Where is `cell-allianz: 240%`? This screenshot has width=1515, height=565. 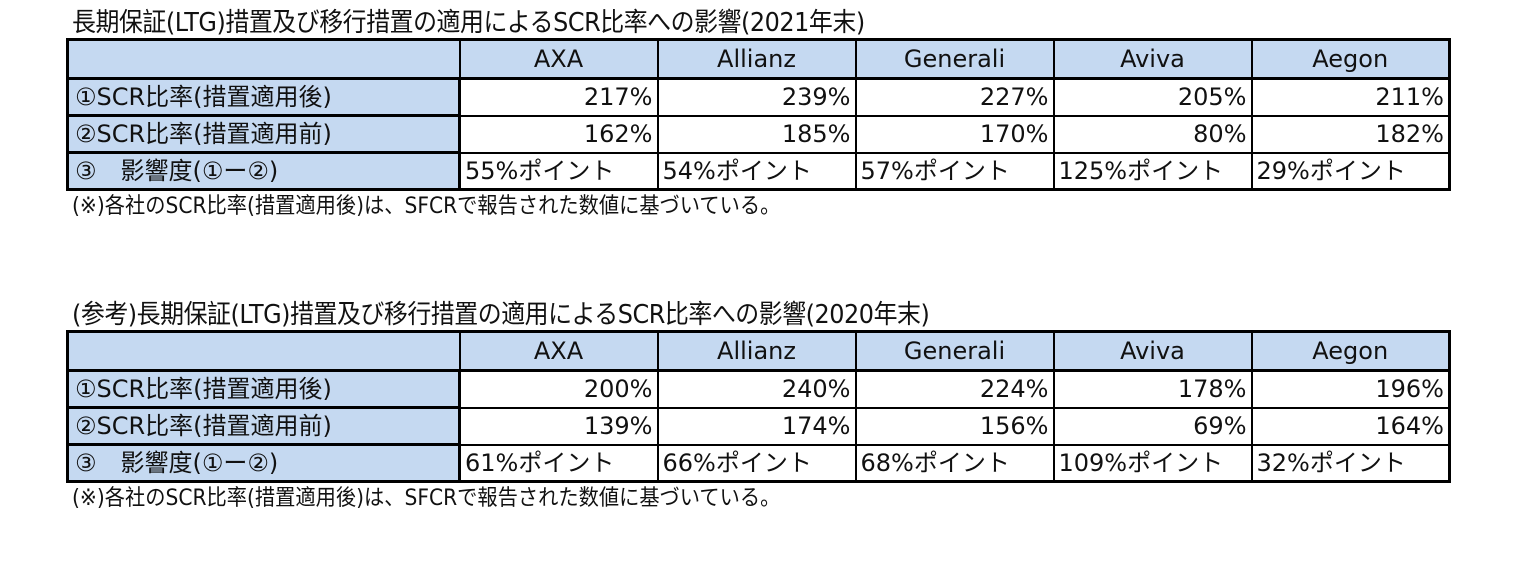
cell-allianz: 240% is located at coordinates (756, 389).